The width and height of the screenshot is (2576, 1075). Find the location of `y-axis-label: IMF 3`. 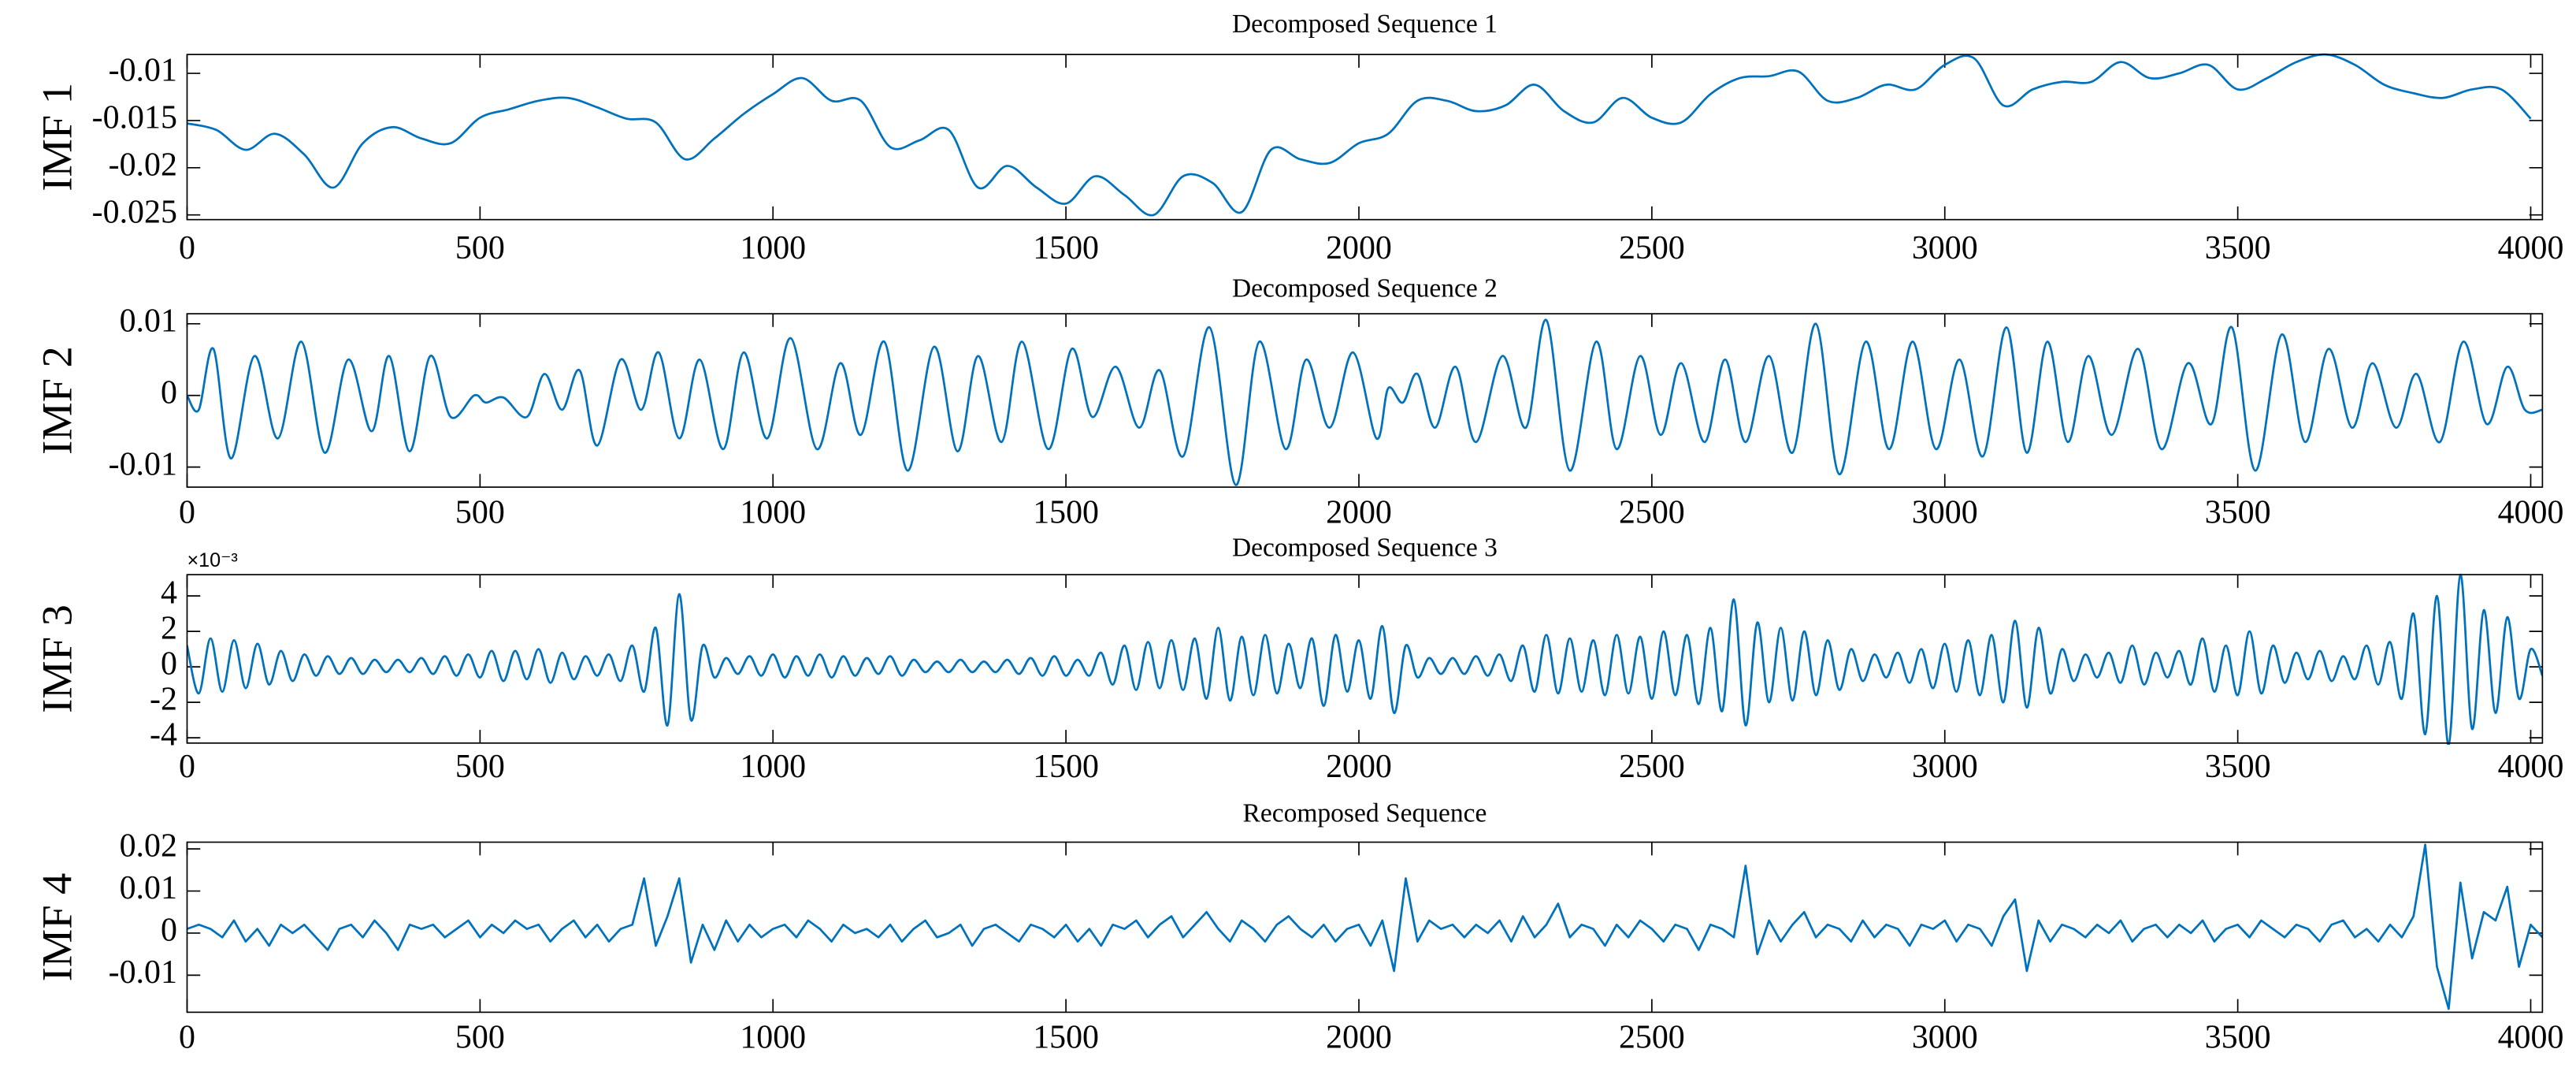

y-axis-label: IMF 3 is located at coordinates (57, 659).